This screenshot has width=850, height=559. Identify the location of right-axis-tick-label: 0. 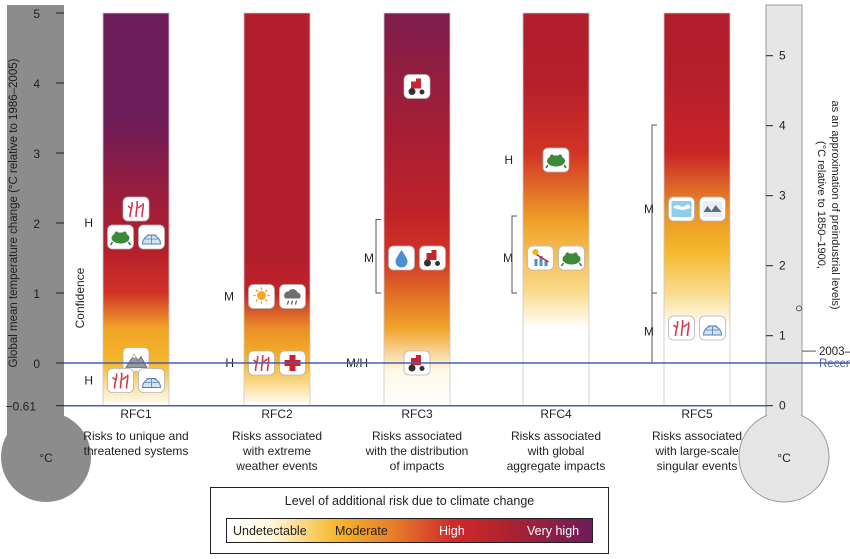
(782, 406).